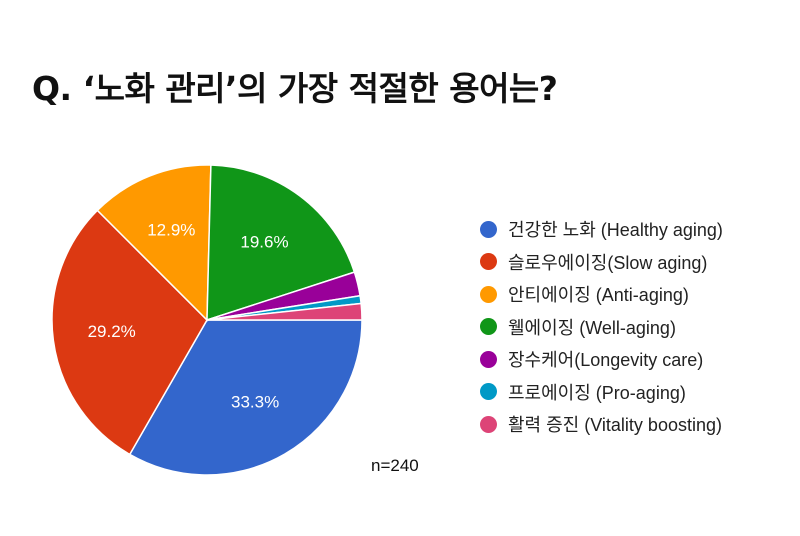 The height and width of the screenshot is (536, 800). Describe the element at coordinates (608, 262) in the screenshot. I see `legend-label: 슬로우에이징(Slow aging)` at that location.